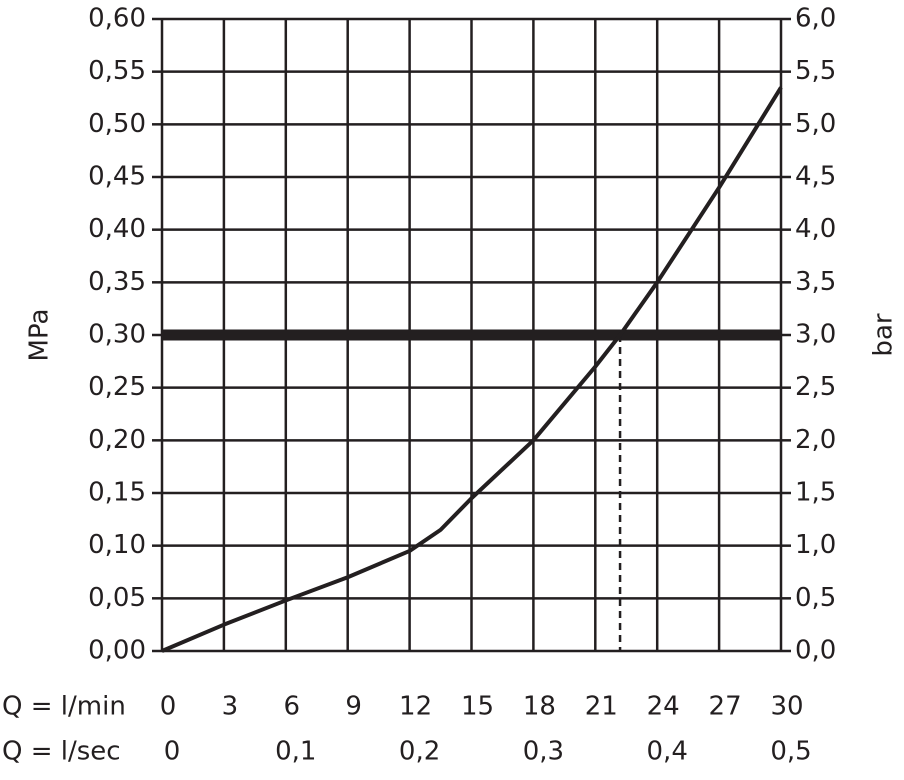  I want to click on x-tick-label: 12, so click(415, 707).